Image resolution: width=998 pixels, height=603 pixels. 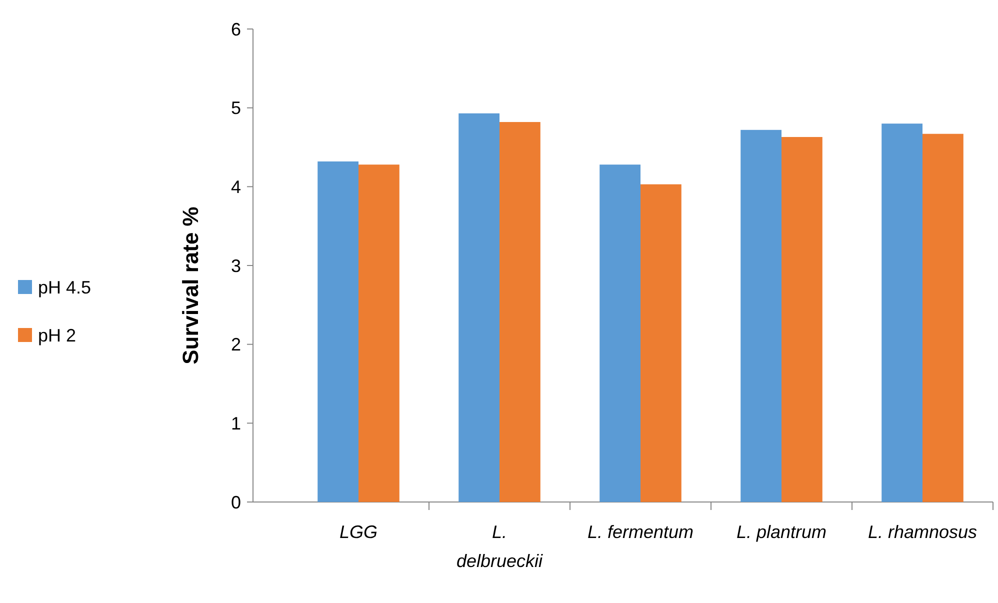 I want to click on y-tick-label: 4, so click(x=235, y=186).